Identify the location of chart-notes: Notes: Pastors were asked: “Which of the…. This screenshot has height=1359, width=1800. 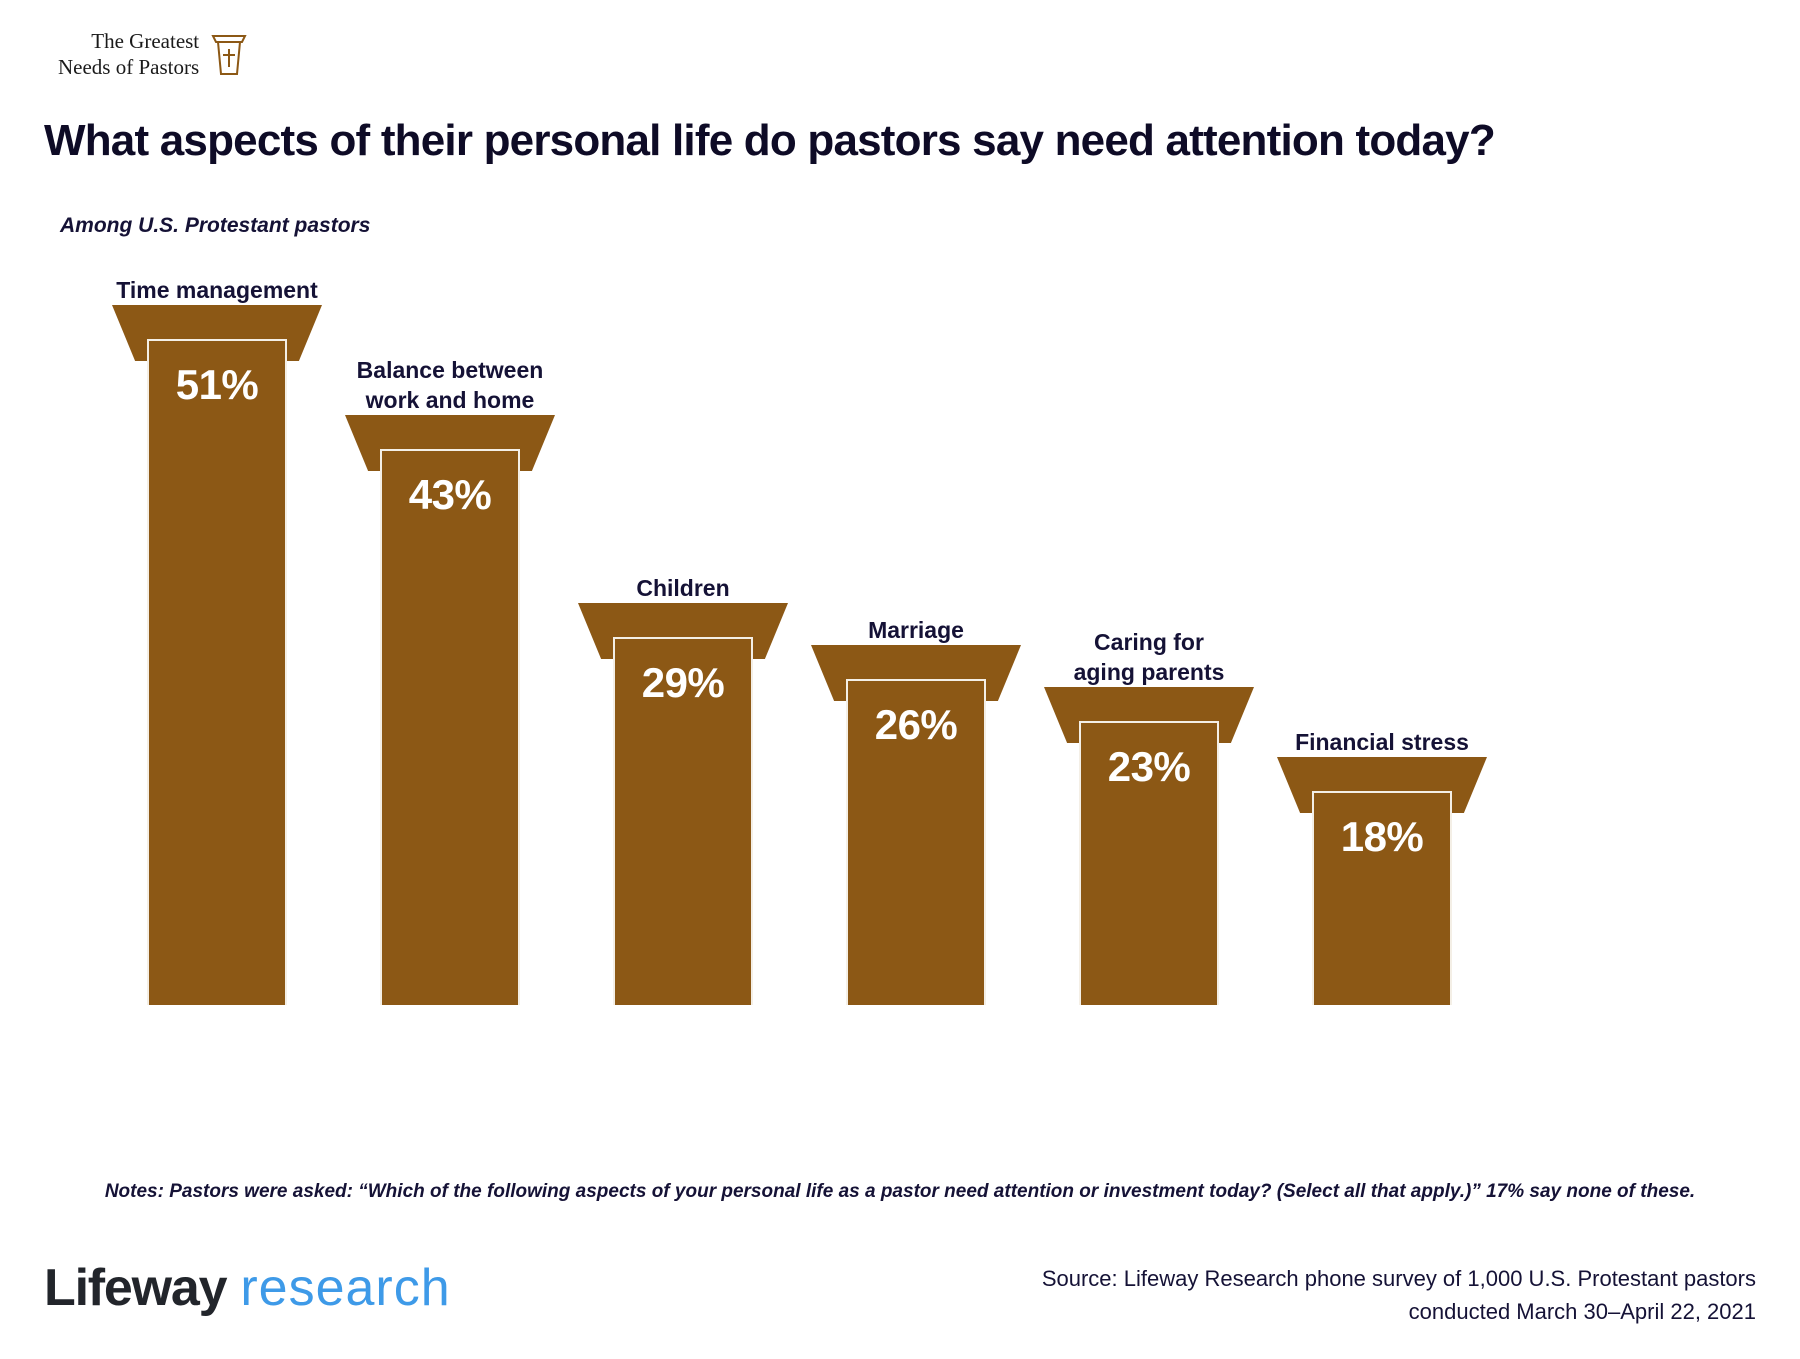
(900, 1191).